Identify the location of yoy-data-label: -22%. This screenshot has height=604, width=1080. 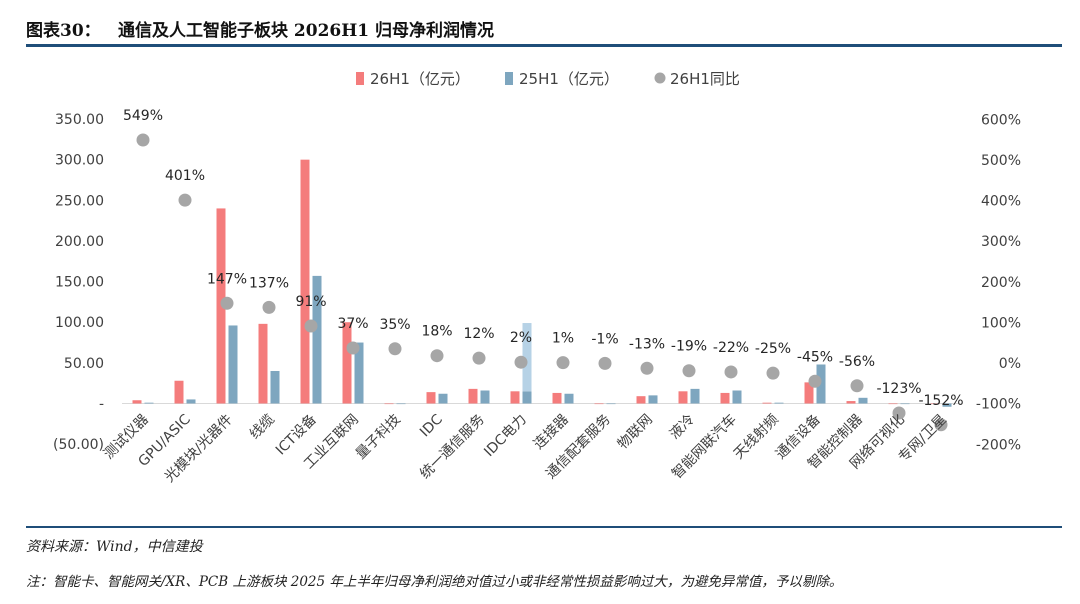
(731, 348).